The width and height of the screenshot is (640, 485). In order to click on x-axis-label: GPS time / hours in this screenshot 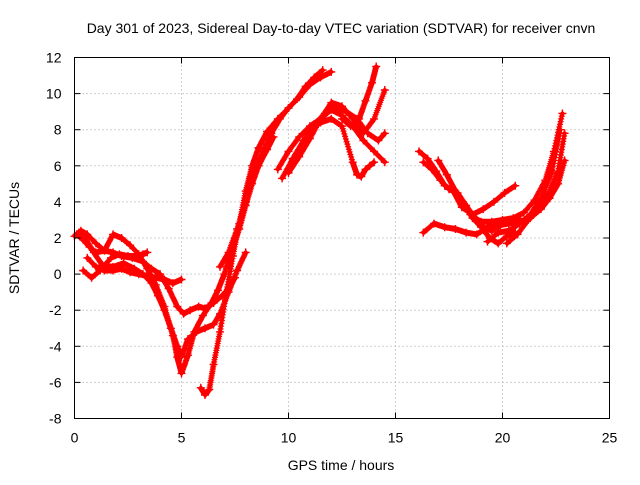, I will do `click(341, 465)`.